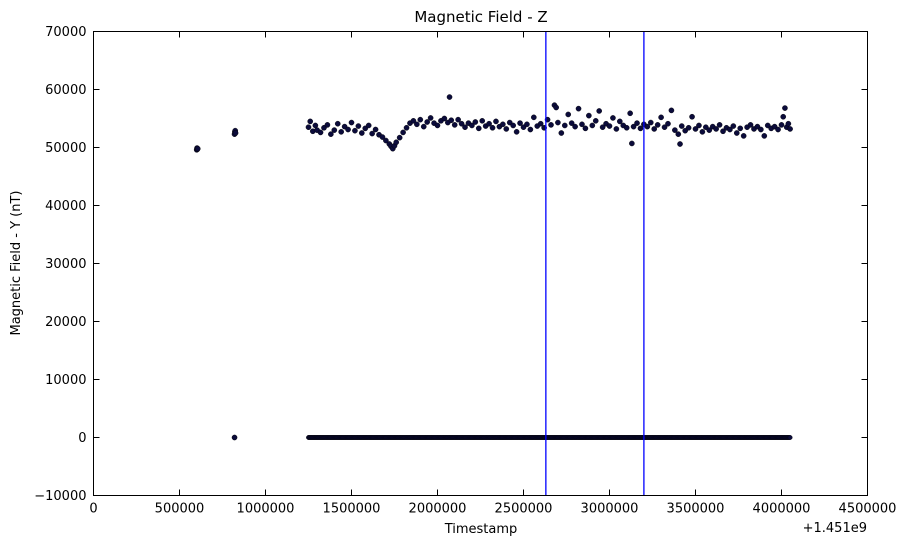 The image size is (908, 551). I want to click on x-tick-label: 3000000, so click(610, 509).